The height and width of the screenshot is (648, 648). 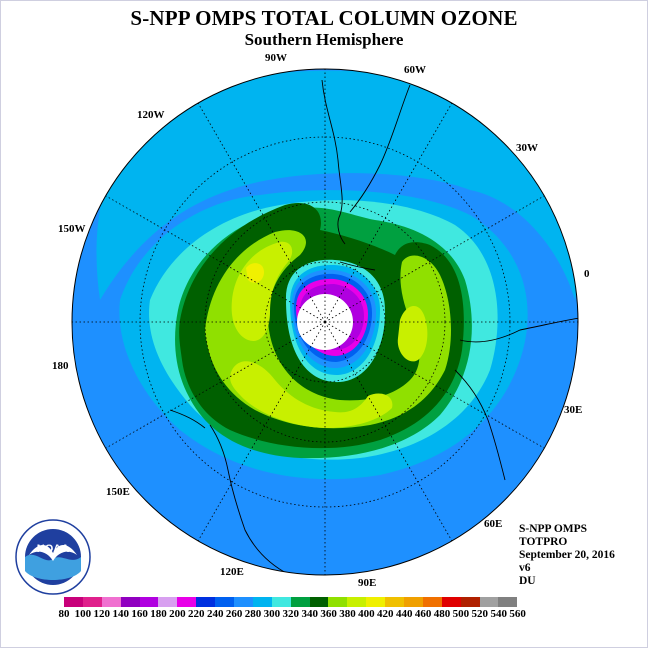 I want to click on ozone-band-380-west, so click(x=262, y=291).